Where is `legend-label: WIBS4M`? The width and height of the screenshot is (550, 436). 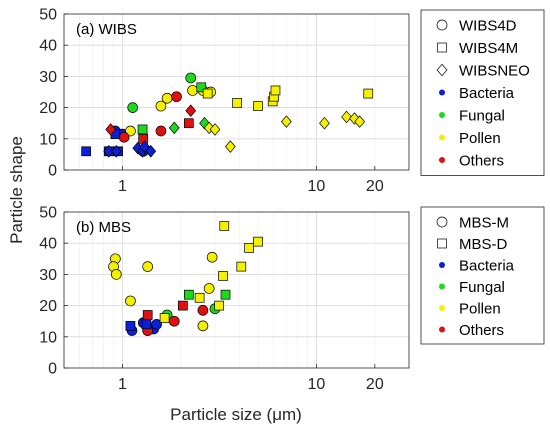
legend-label: WIBS4M is located at coordinates (488, 48).